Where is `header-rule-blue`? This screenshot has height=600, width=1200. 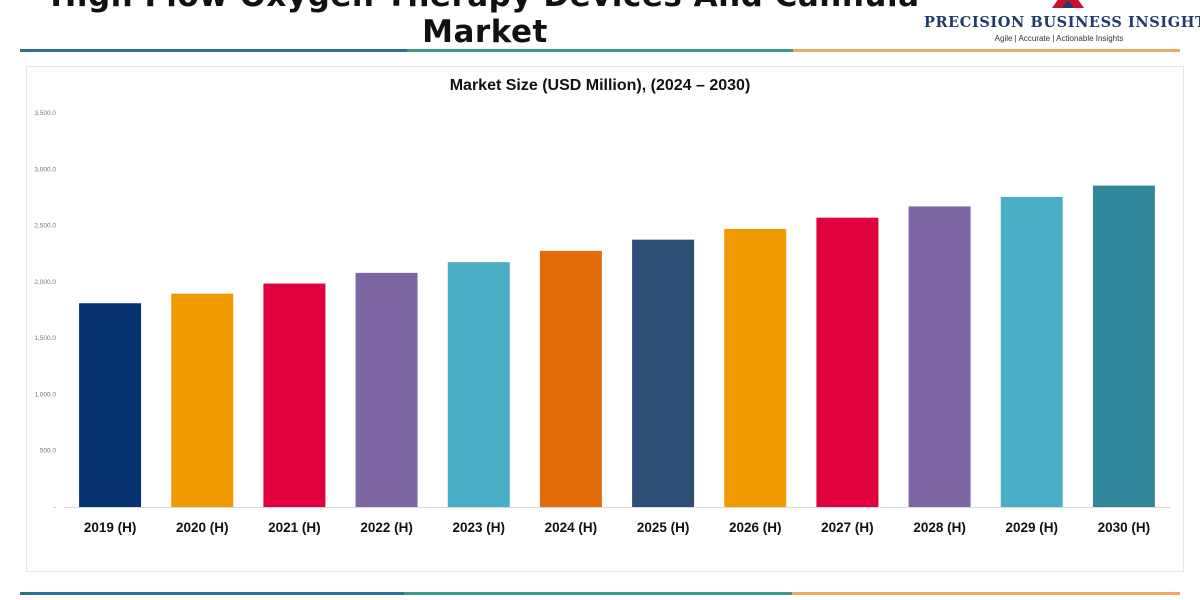 header-rule-blue is located at coordinates (213, 50).